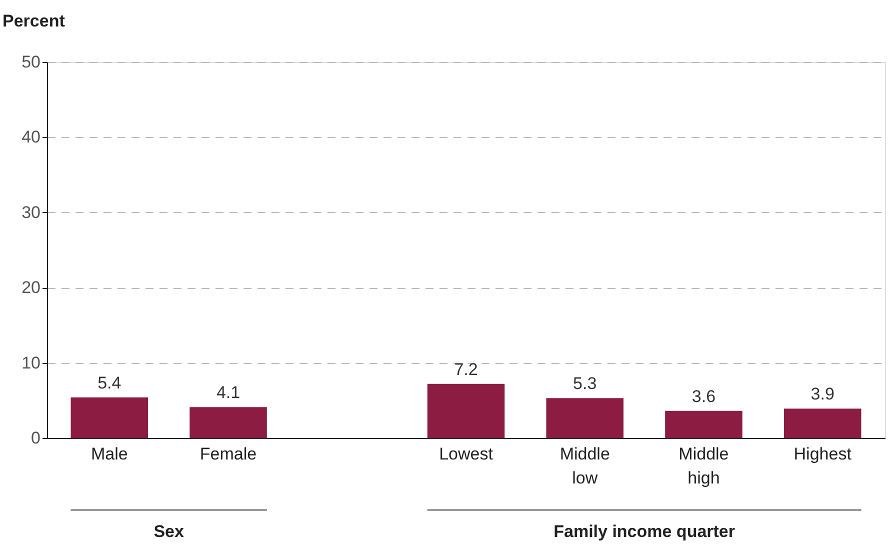 This screenshot has height=544, width=891. I want to click on x-tick-label: Lowest, so click(466, 454).